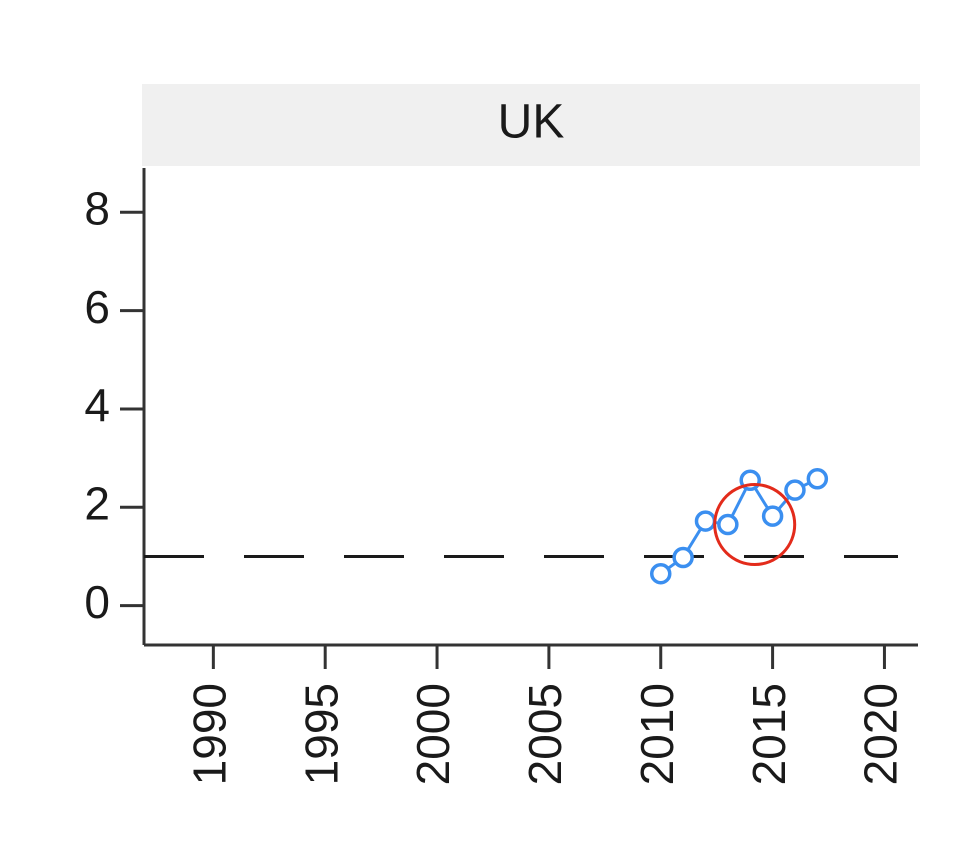 This screenshot has height=845, width=973. What do you see at coordinates (97, 307) in the screenshot?
I see `y-tick-label: 6` at bounding box center [97, 307].